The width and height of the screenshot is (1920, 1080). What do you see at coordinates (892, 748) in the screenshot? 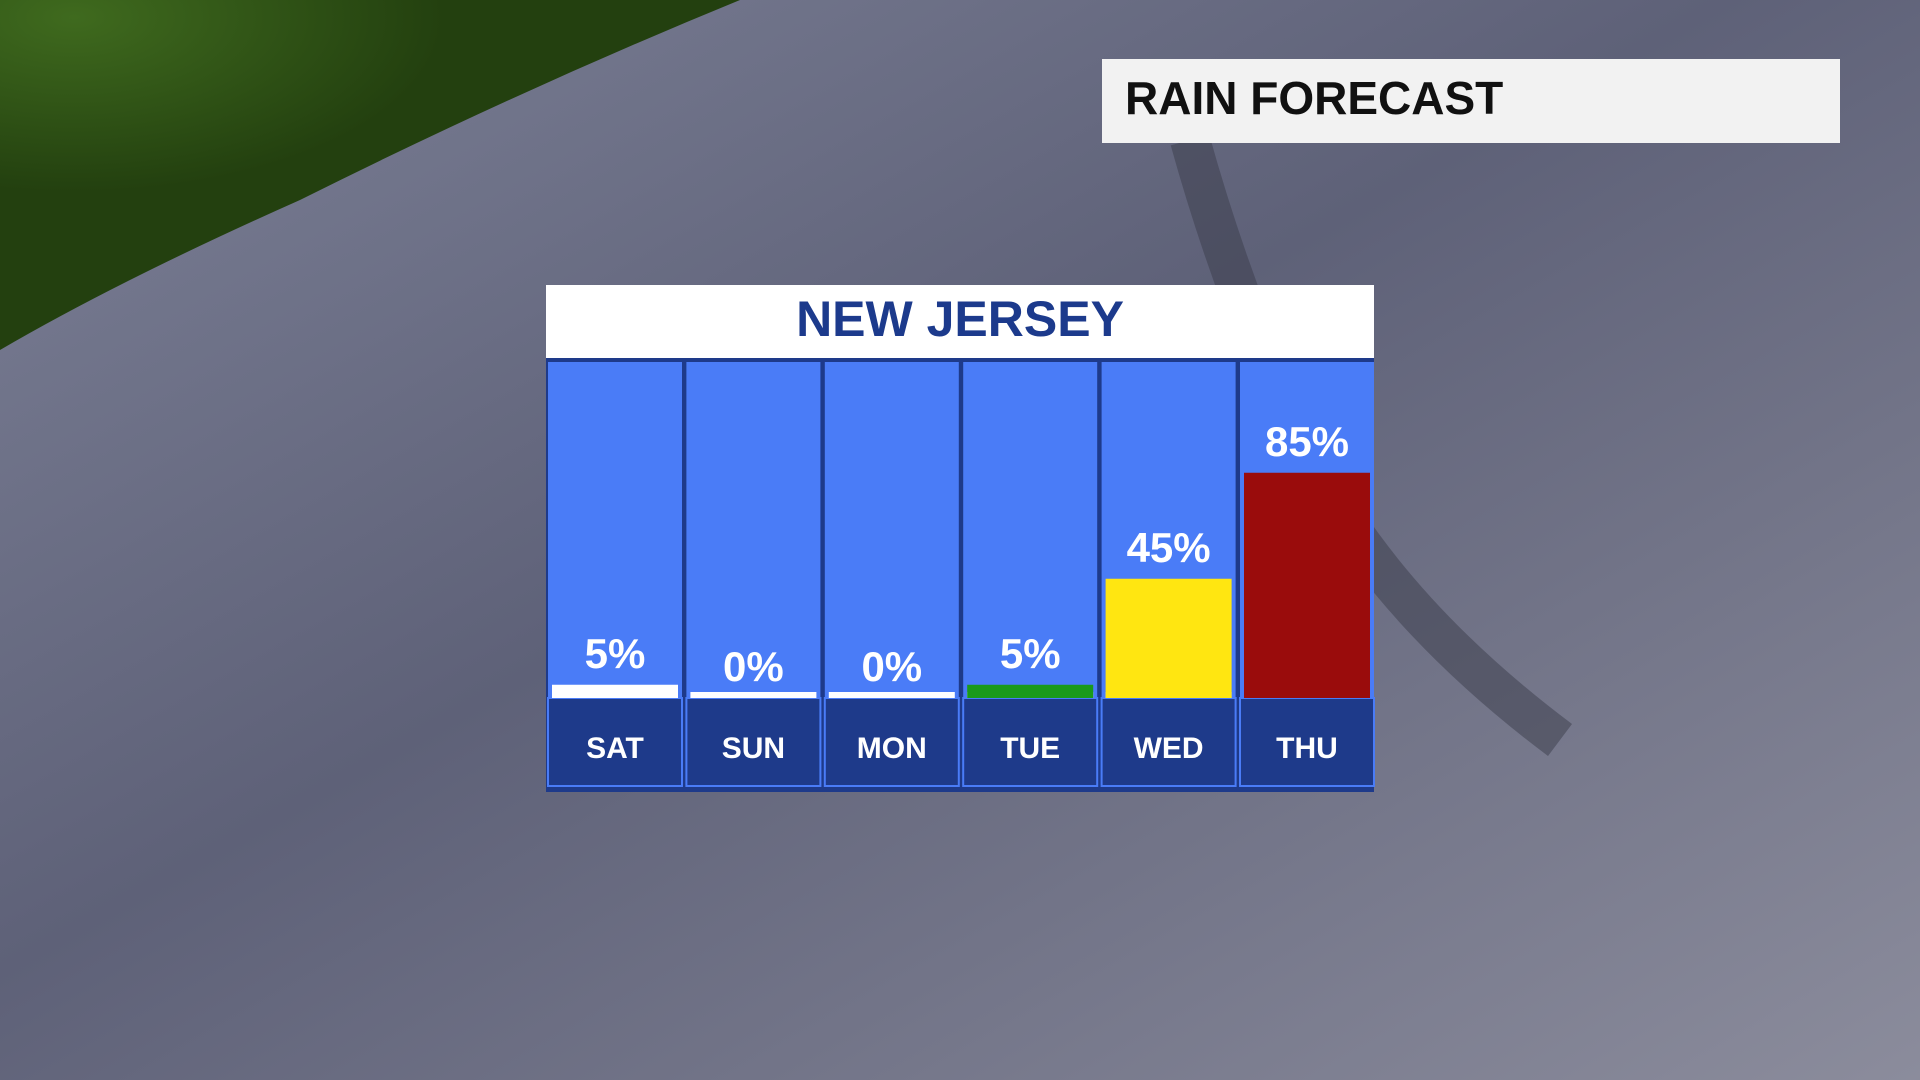
I see `x-tick-label: MON` at bounding box center [892, 748].